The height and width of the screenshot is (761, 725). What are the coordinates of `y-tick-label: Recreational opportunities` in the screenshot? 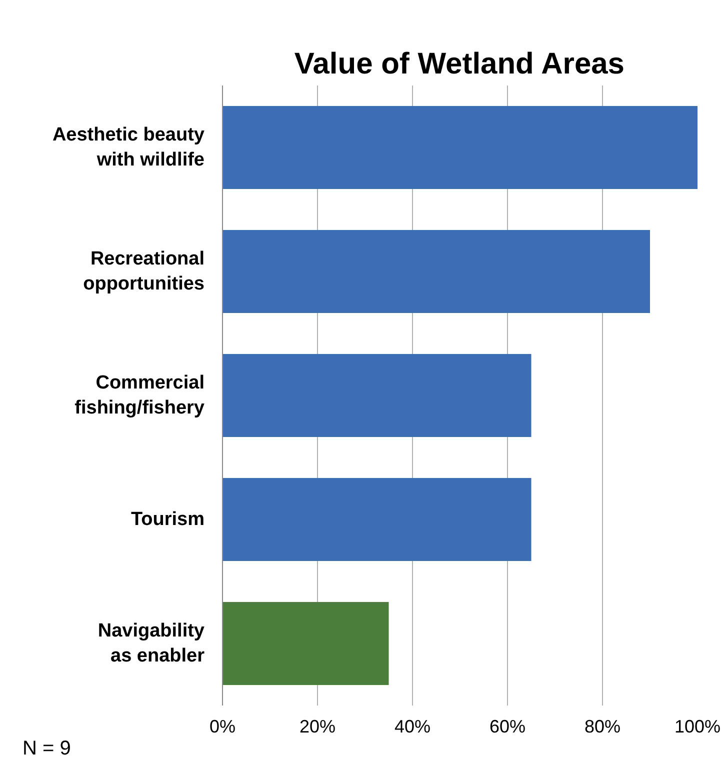 It's located at (144, 271).